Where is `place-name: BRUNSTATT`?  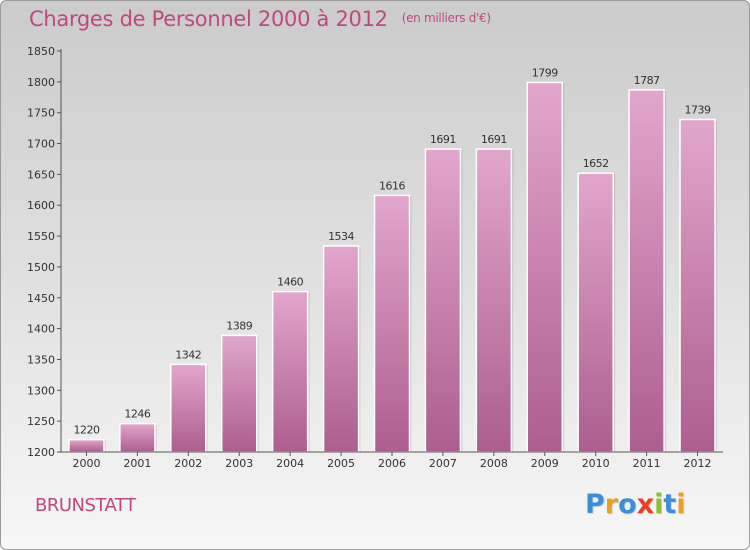
place-name: BRUNSTATT is located at coordinates (85, 505).